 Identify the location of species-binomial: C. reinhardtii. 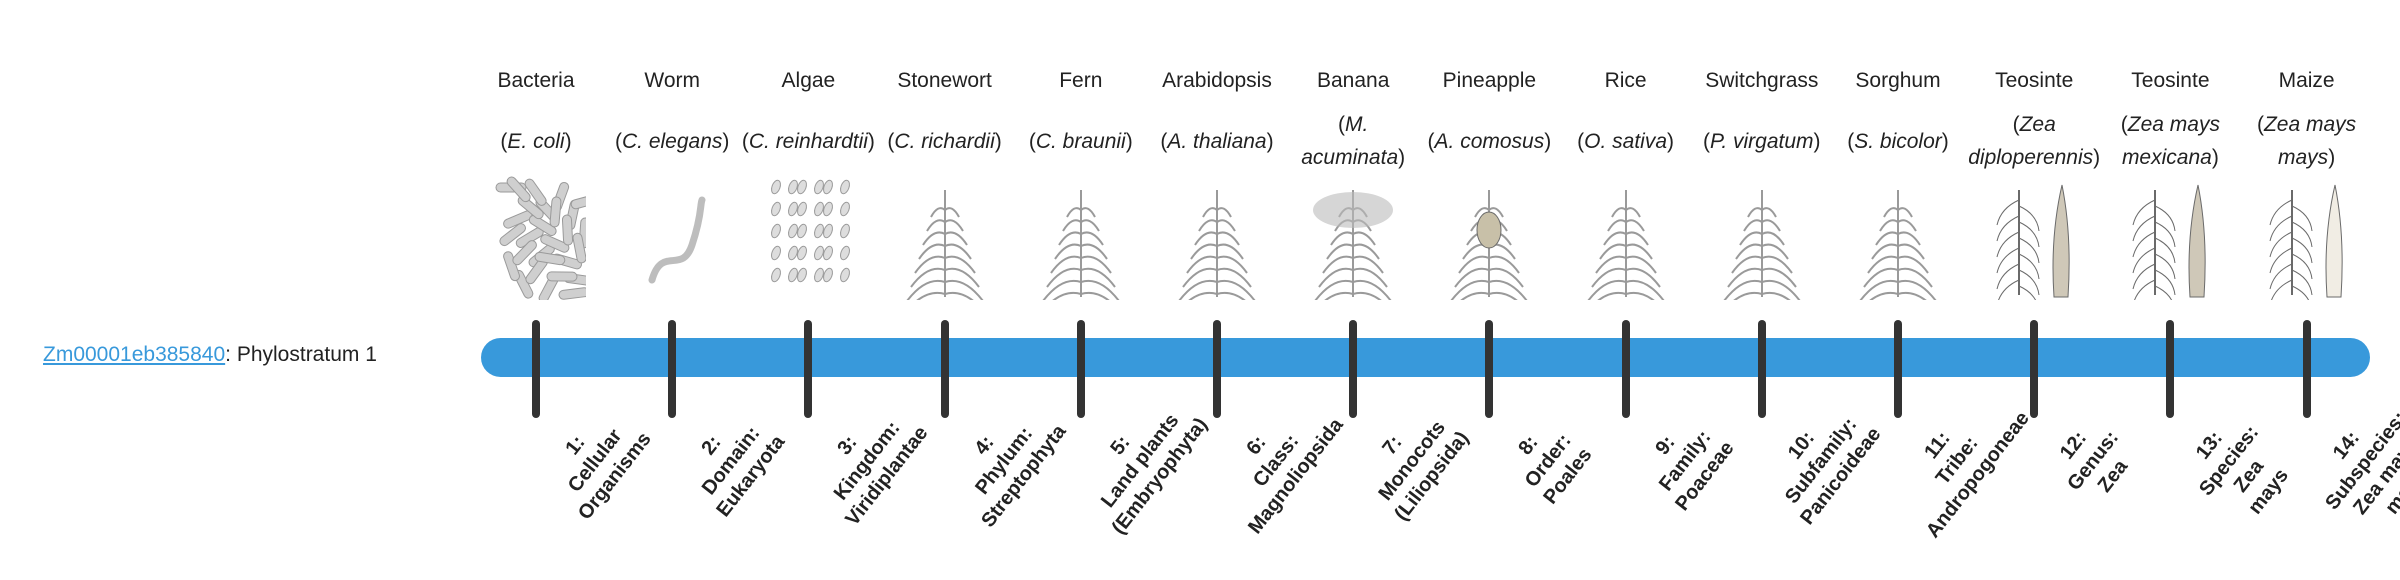
(808, 141).